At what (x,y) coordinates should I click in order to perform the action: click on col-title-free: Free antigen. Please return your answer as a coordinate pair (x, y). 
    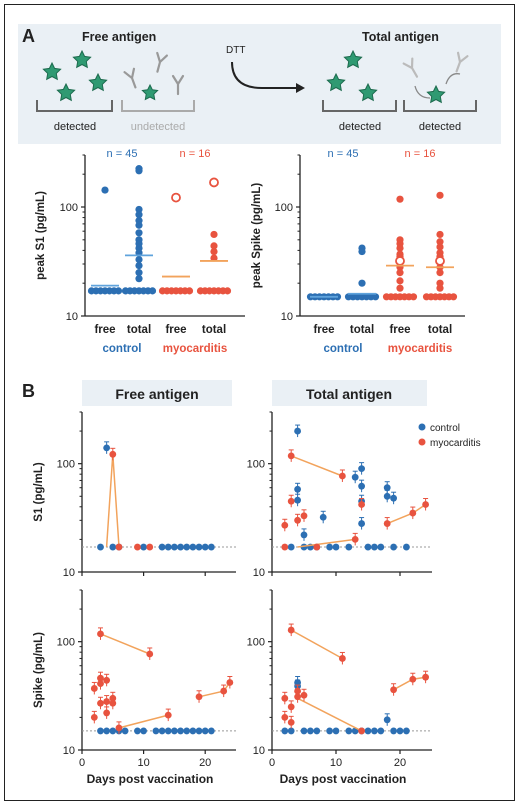
    Looking at the image, I should click on (156, 394).